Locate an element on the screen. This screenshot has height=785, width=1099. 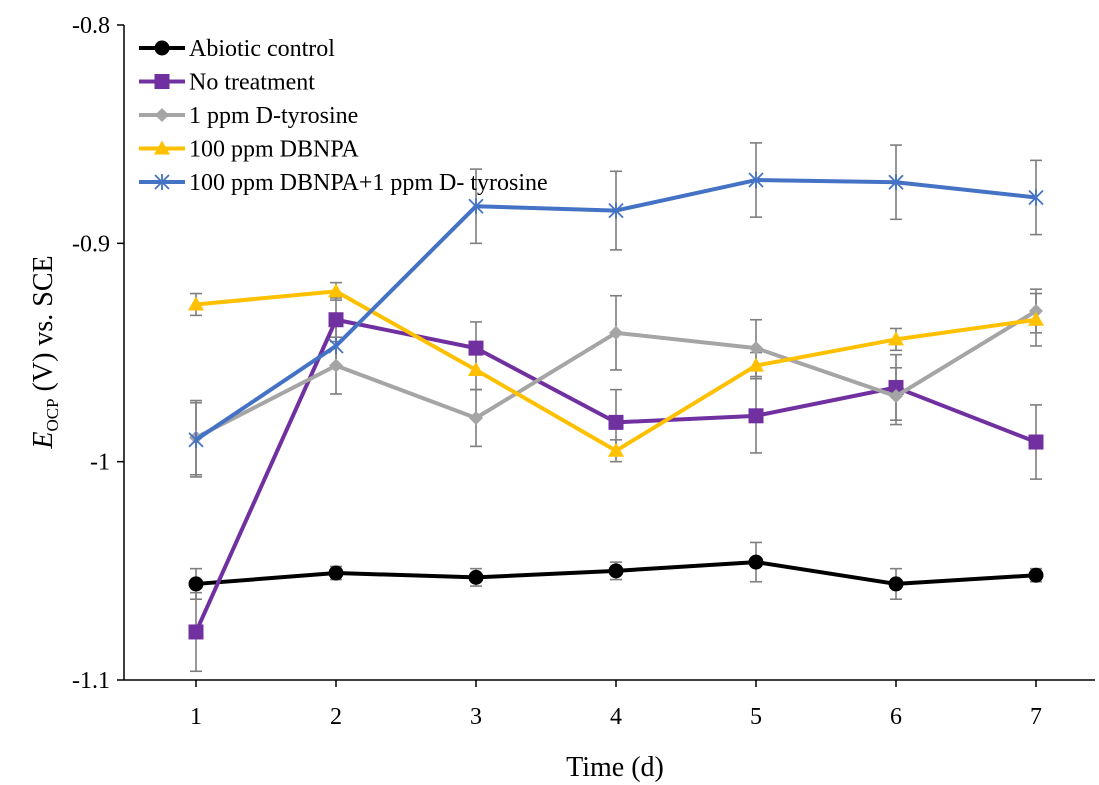
legend-item: 100 ppm DBNPA+1 ppm D- tyrosine is located at coordinates (343, 183).